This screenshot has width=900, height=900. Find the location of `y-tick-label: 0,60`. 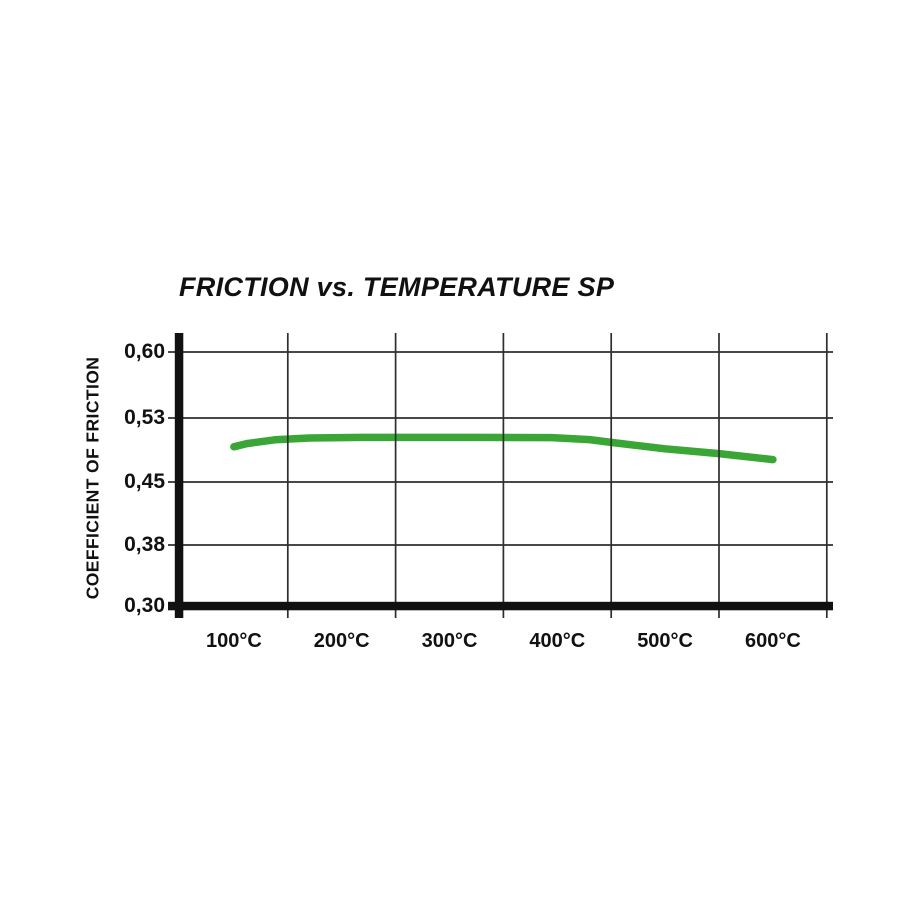

y-tick-label: 0,60 is located at coordinates (144, 351).